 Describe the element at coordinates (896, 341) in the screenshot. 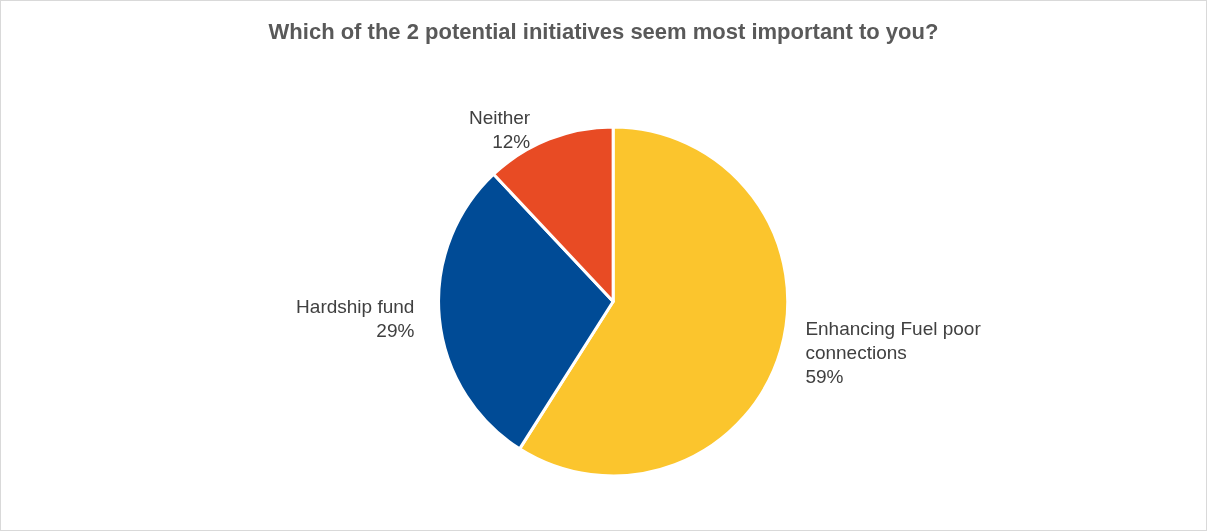

I see `slice-label: Enhancing Fuel poor connections` at that location.